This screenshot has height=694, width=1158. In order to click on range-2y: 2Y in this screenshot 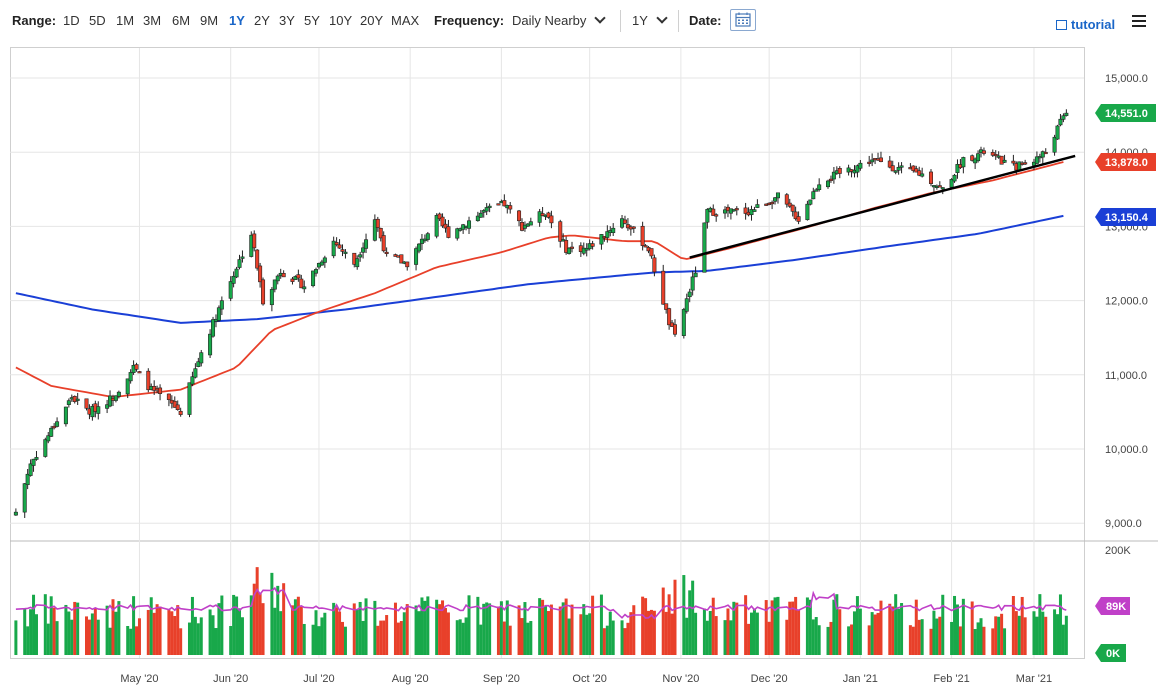, I will do `click(262, 20)`.